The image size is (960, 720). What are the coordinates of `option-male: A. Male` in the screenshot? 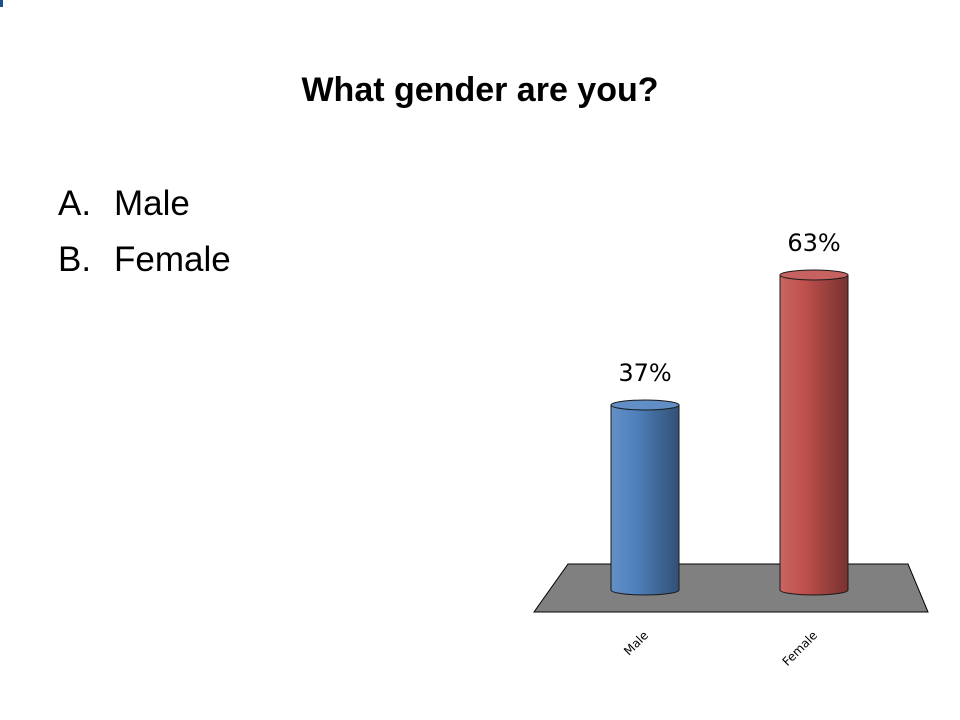 It's located at (144, 204).